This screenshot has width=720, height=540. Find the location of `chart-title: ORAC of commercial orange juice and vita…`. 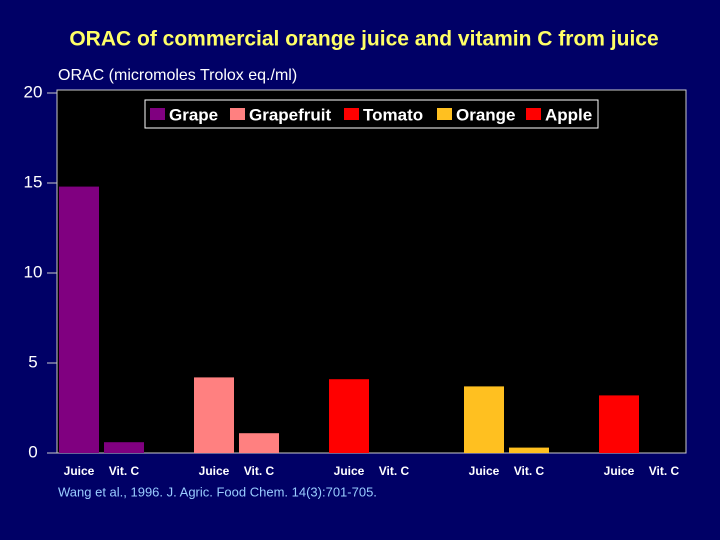

chart-title: ORAC of commercial orange juice and vita… is located at coordinates (363, 39).